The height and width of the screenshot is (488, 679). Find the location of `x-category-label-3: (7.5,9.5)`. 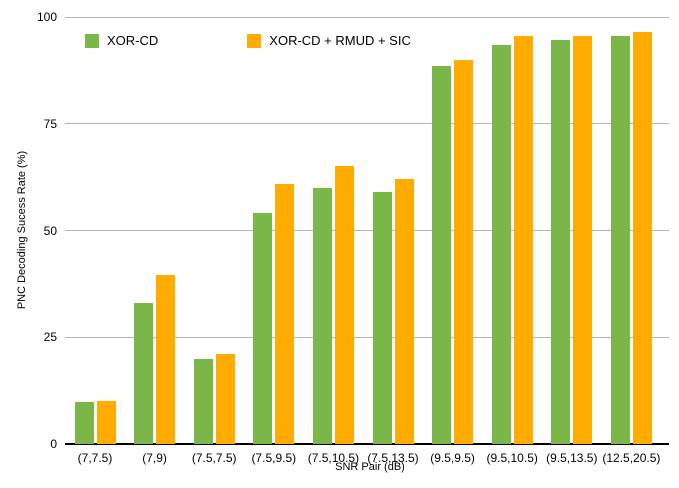

x-category-label-3: (7.5,9.5) is located at coordinates (274, 458).